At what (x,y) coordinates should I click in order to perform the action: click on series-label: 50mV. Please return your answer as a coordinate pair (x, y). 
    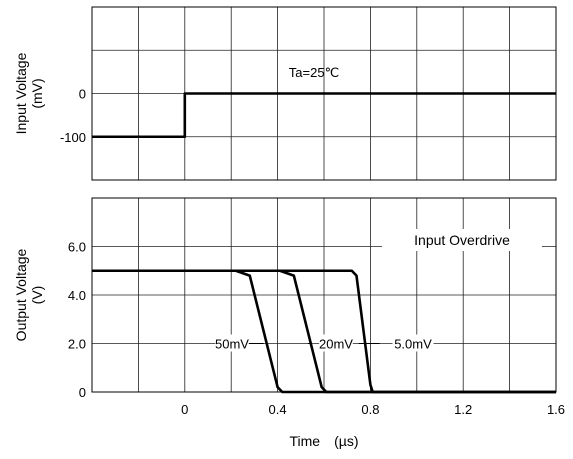
    Looking at the image, I should click on (232, 344).